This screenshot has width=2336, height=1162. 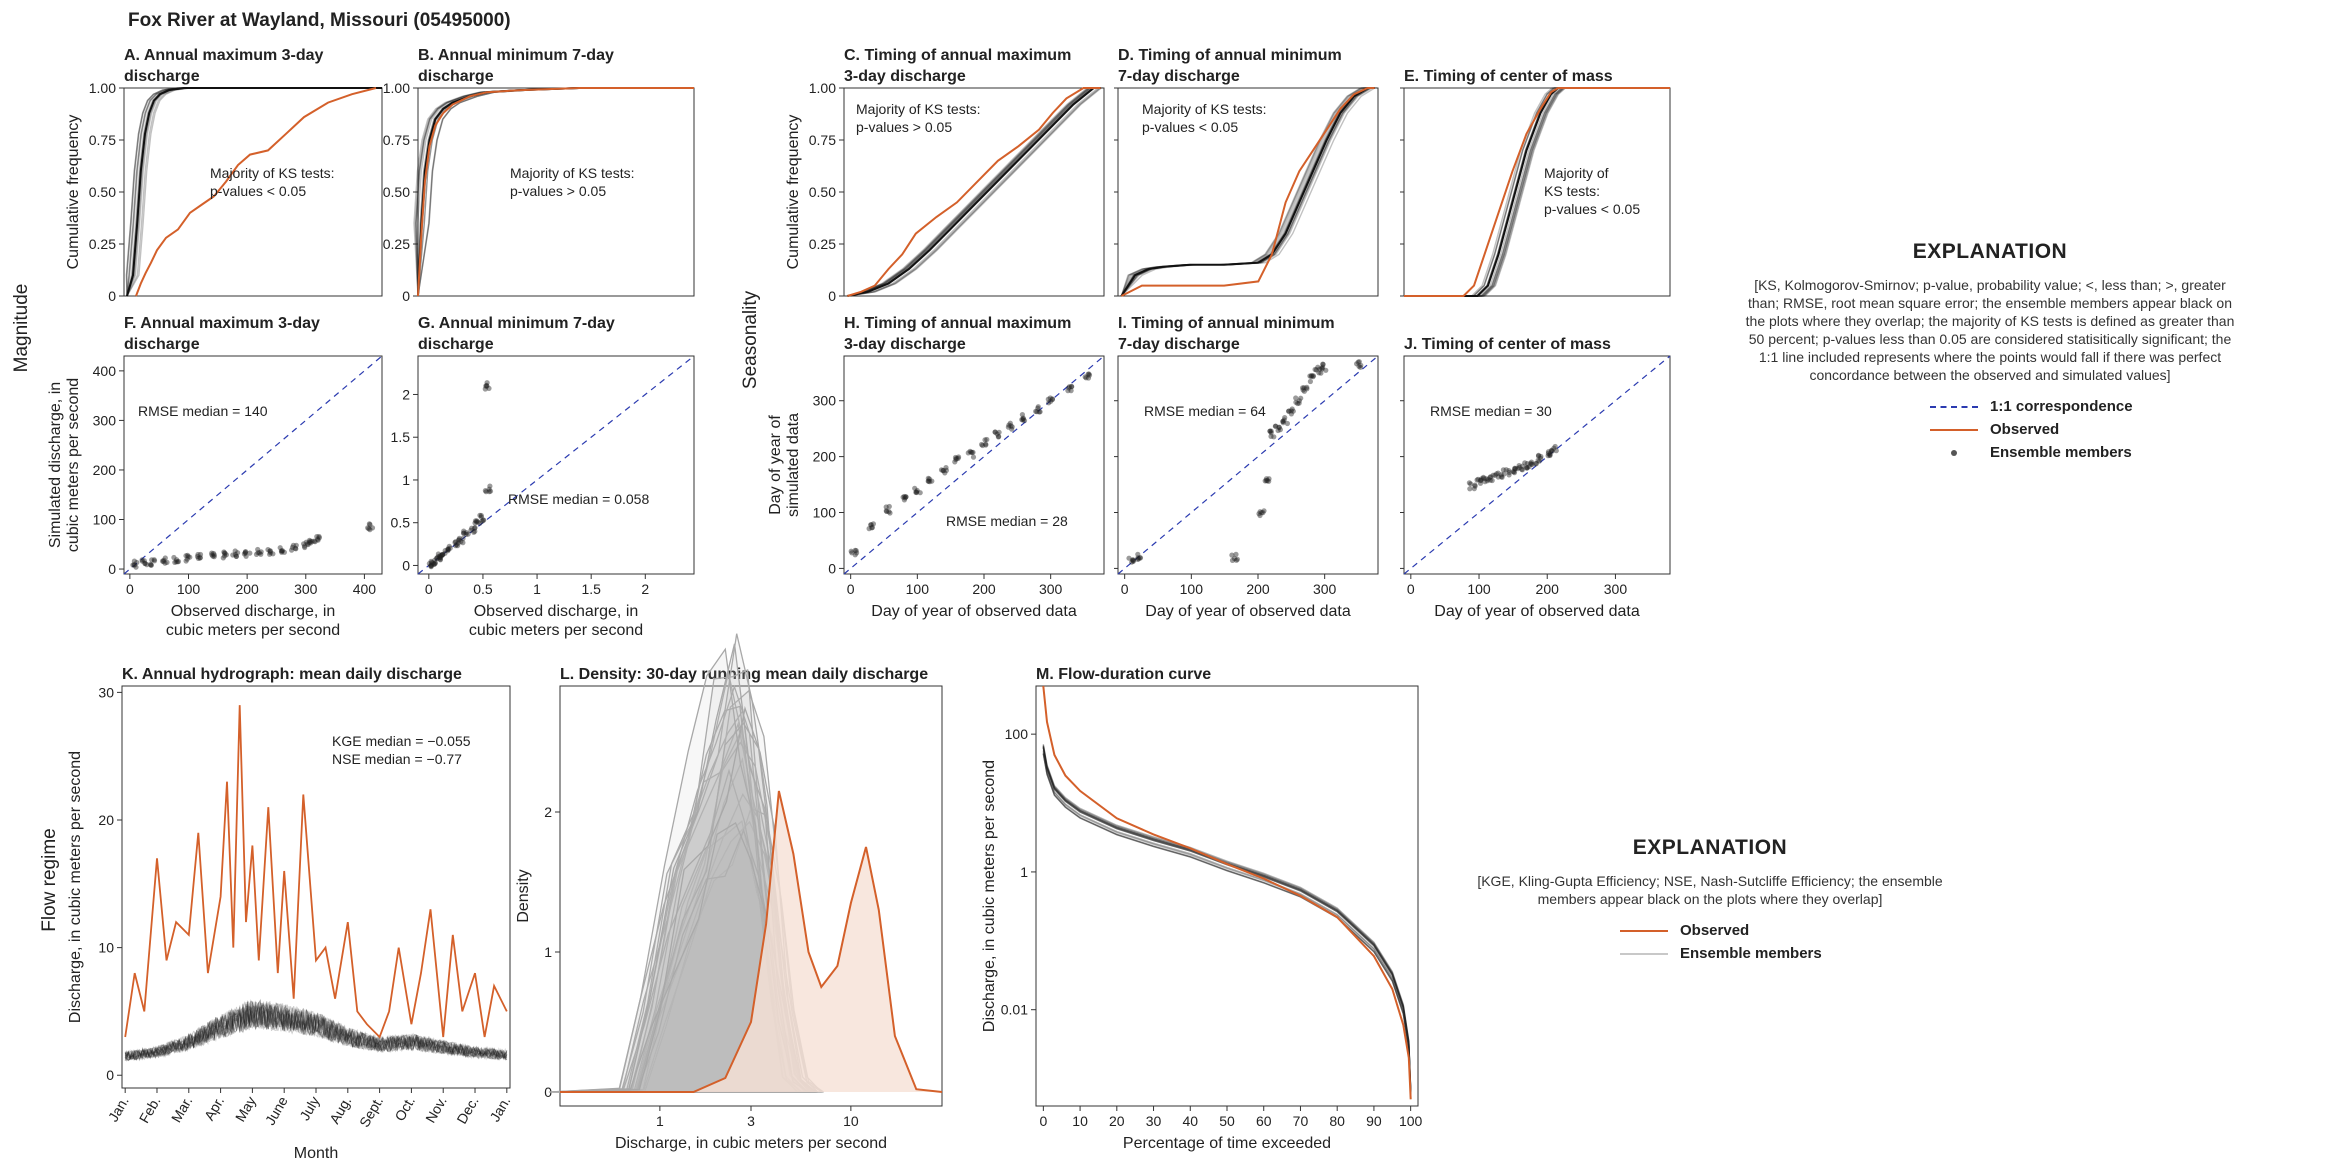 What do you see at coordinates (793, 465) in the screenshot?
I see `y-axis-label: simulated data` at bounding box center [793, 465].